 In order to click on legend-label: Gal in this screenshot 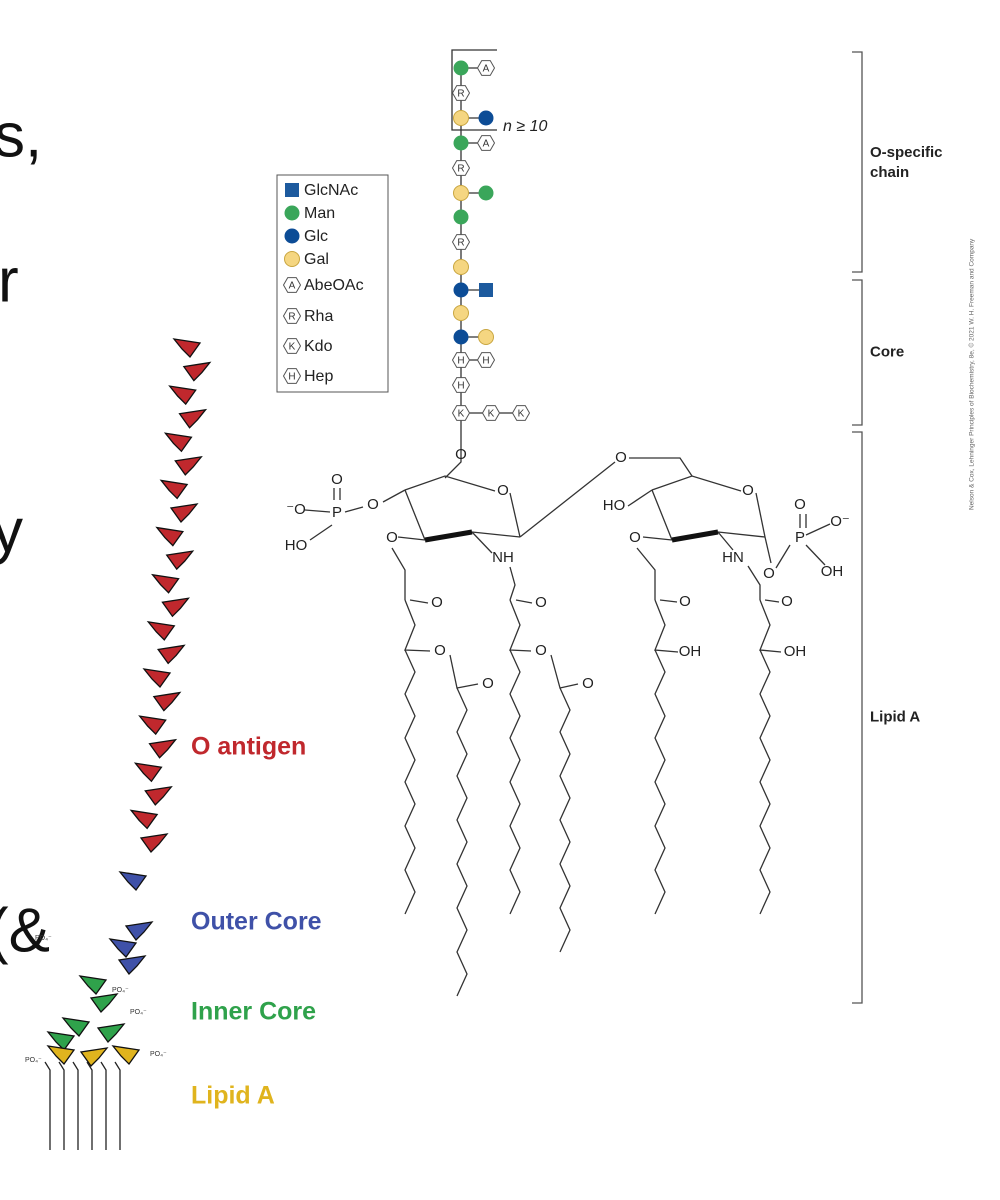, I will do `click(316, 259)`.